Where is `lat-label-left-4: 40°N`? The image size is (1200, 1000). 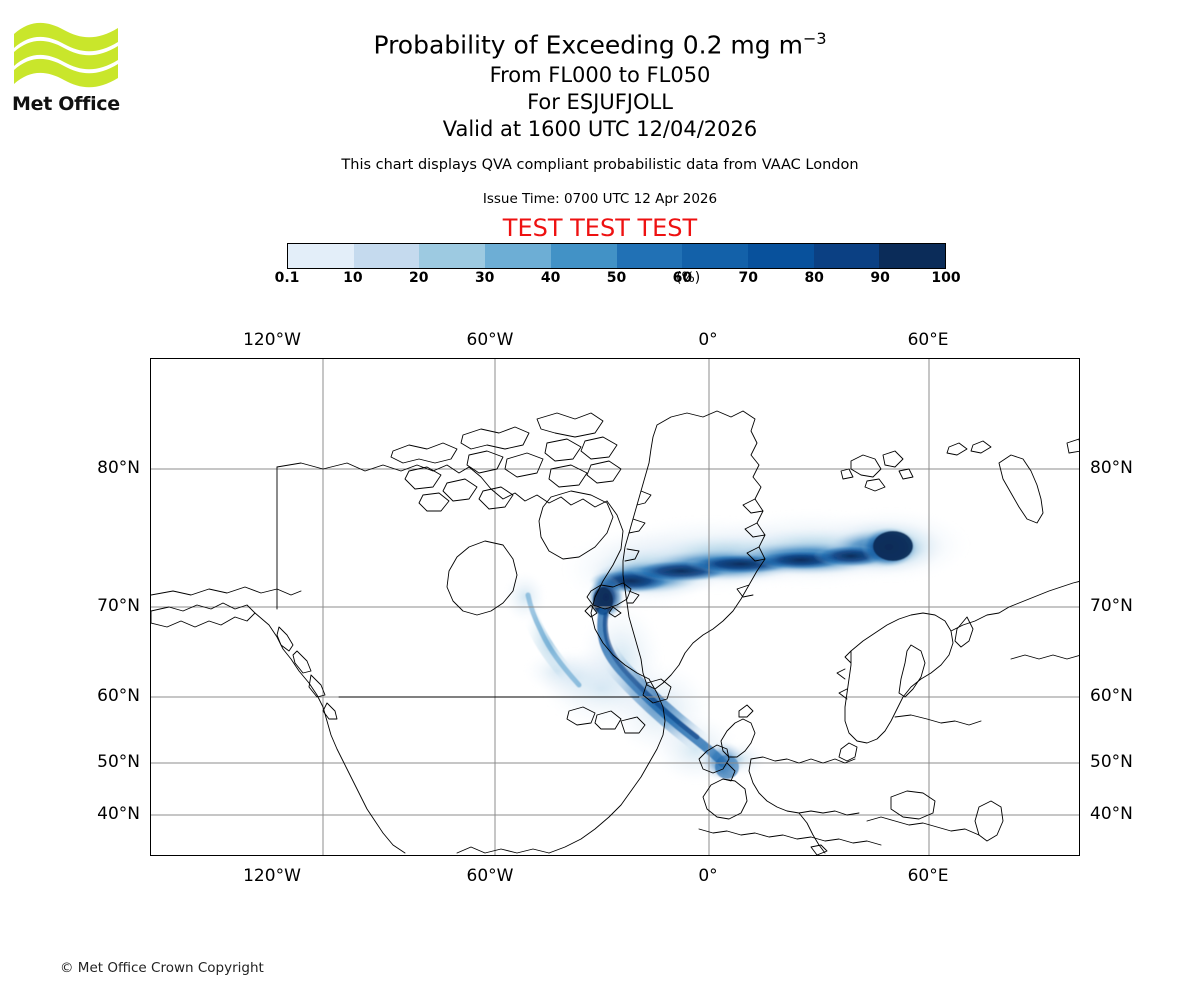 lat-label-left-4: 40°N is located at coordinates (118, 814).